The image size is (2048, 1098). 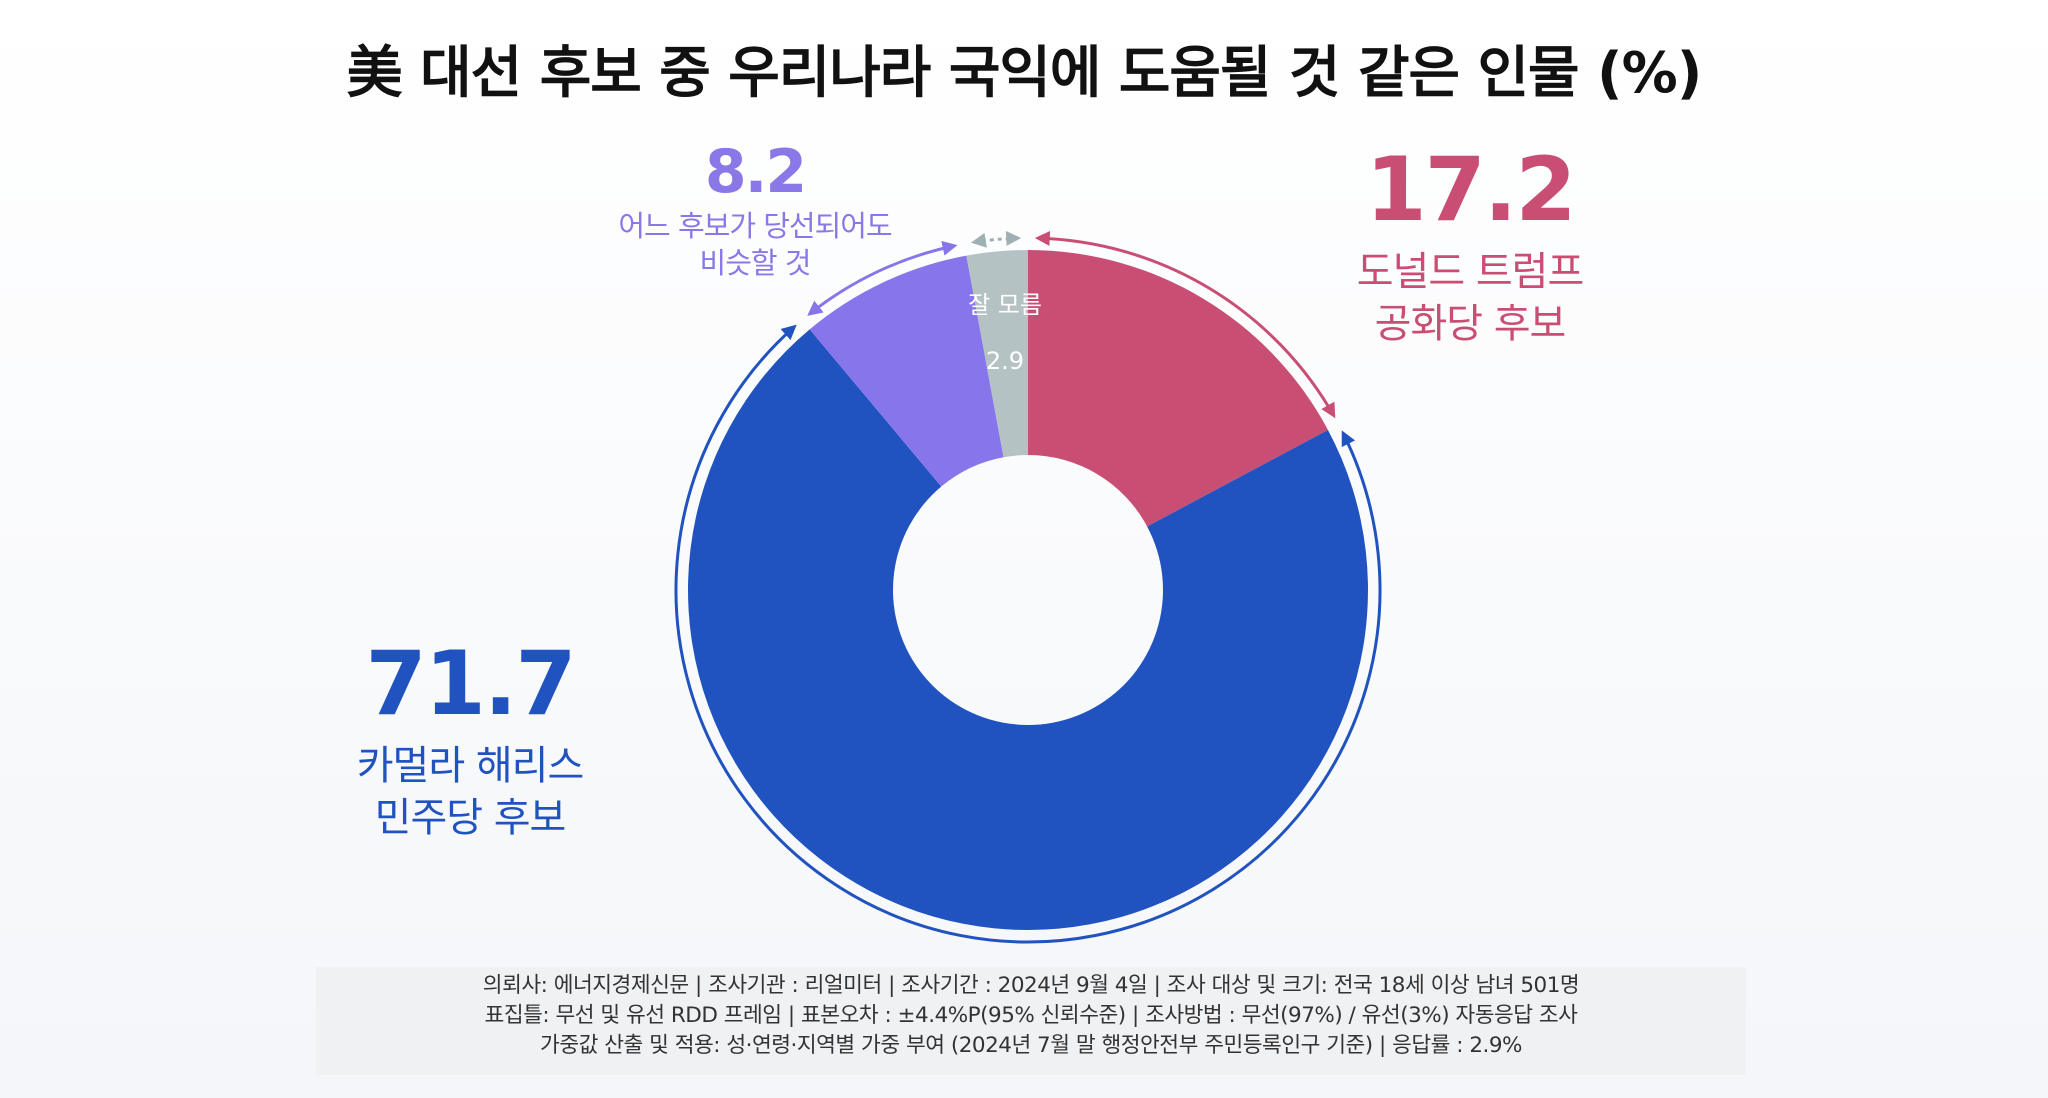 What do you see at coordinates (1005, 305) in the screenshot?
I see `name-unknown: 잘 모름` at bounding box center [1005, 305].